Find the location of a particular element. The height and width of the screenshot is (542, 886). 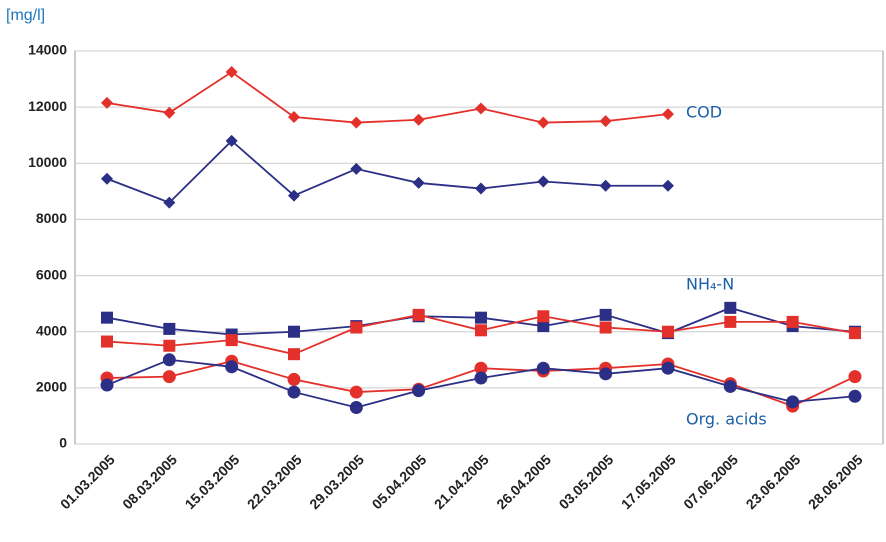

x-tick-label: 22.03.2005 is located at coordinates (274, 481).